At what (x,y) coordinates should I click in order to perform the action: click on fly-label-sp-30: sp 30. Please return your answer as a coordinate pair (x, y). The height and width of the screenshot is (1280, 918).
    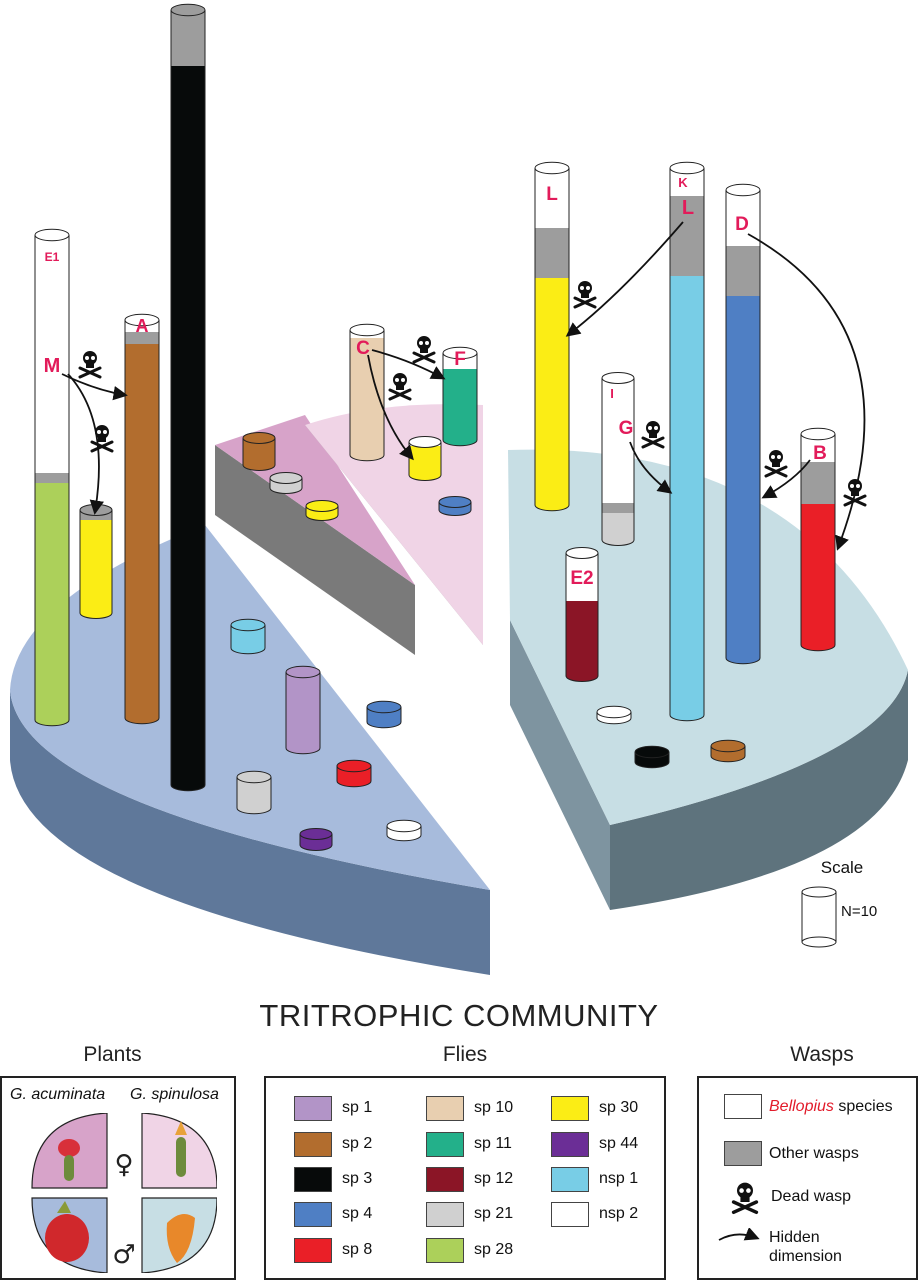
    Looking at the image, I should click on (619, 1107).